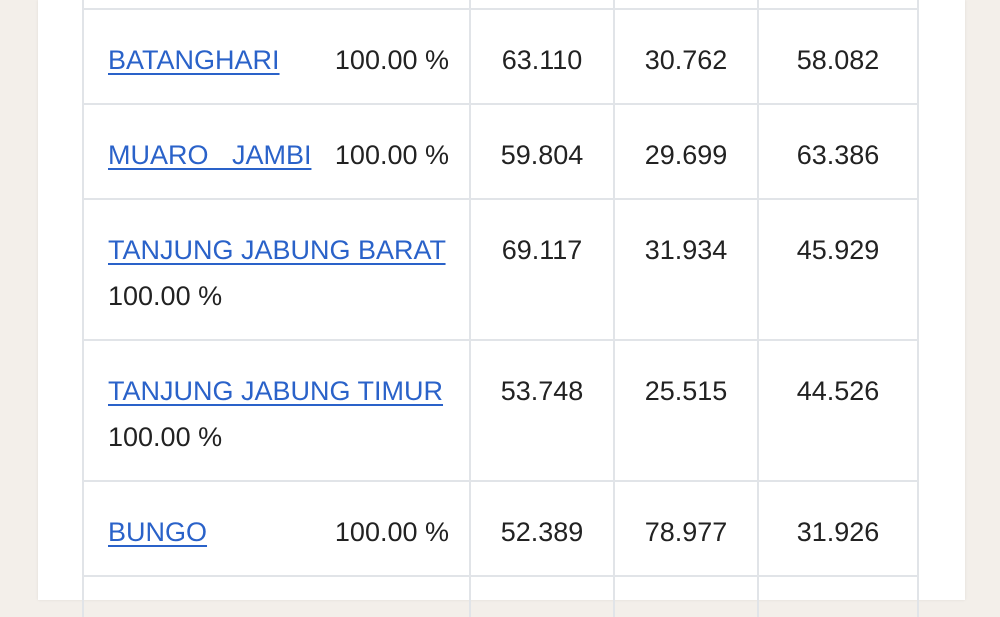  What do you see at coordinates (838, 269) in the screenshot?
I see `value-cell: 45.929` at bounding box center [838, 269].